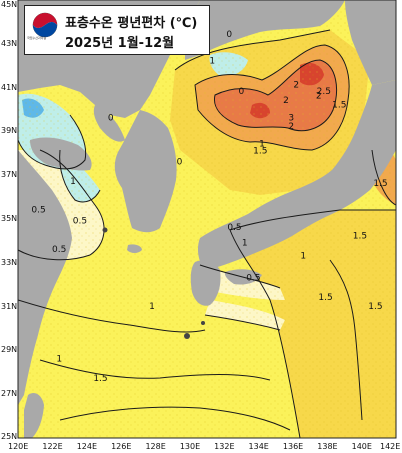 This screenshot has width=402, height=453. Describe the element at coordinates (224, 446) in the screenshot. I see `longitude-tick-label: 132E` at that location.